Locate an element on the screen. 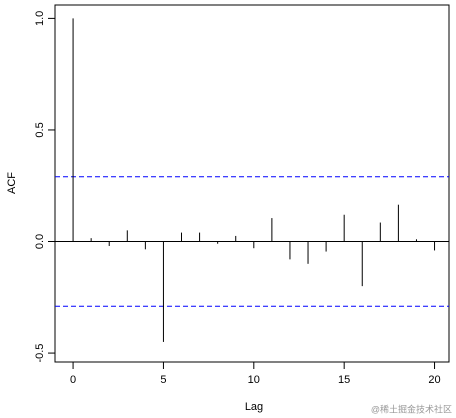  watermark: @稀土掘金技术社区 is located at coordinates (411, 408).